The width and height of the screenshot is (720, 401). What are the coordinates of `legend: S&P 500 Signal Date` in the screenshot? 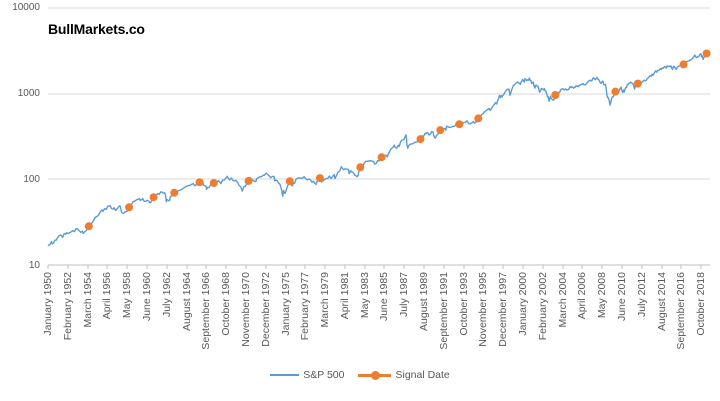 It's located at (360, 375).